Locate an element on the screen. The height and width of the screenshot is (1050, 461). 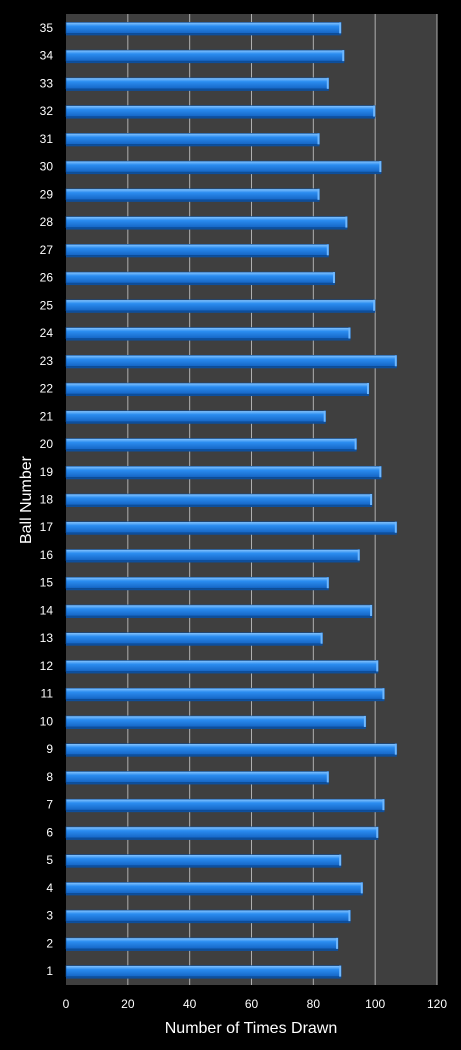
x-tick-label: 120 is located at coordinates (437, 1004).